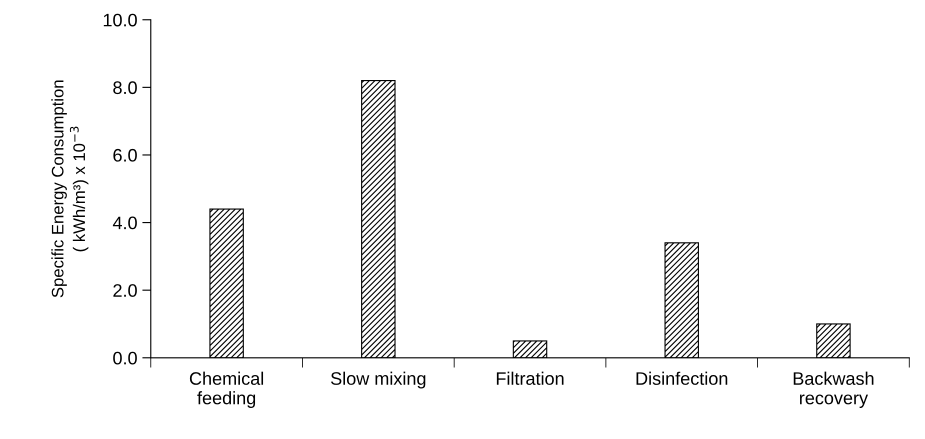 This screenshot has height=439, width=925. What do you see at coordinates (530, 378) in the screenshot?
I see `x-tick-label: Filtration` at bounding box center [530, 378].